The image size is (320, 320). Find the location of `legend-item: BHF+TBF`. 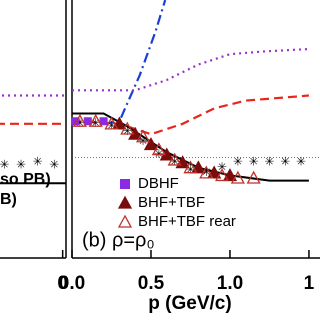

legend-item: BHF+TBF is located at coordinates (161, 202).